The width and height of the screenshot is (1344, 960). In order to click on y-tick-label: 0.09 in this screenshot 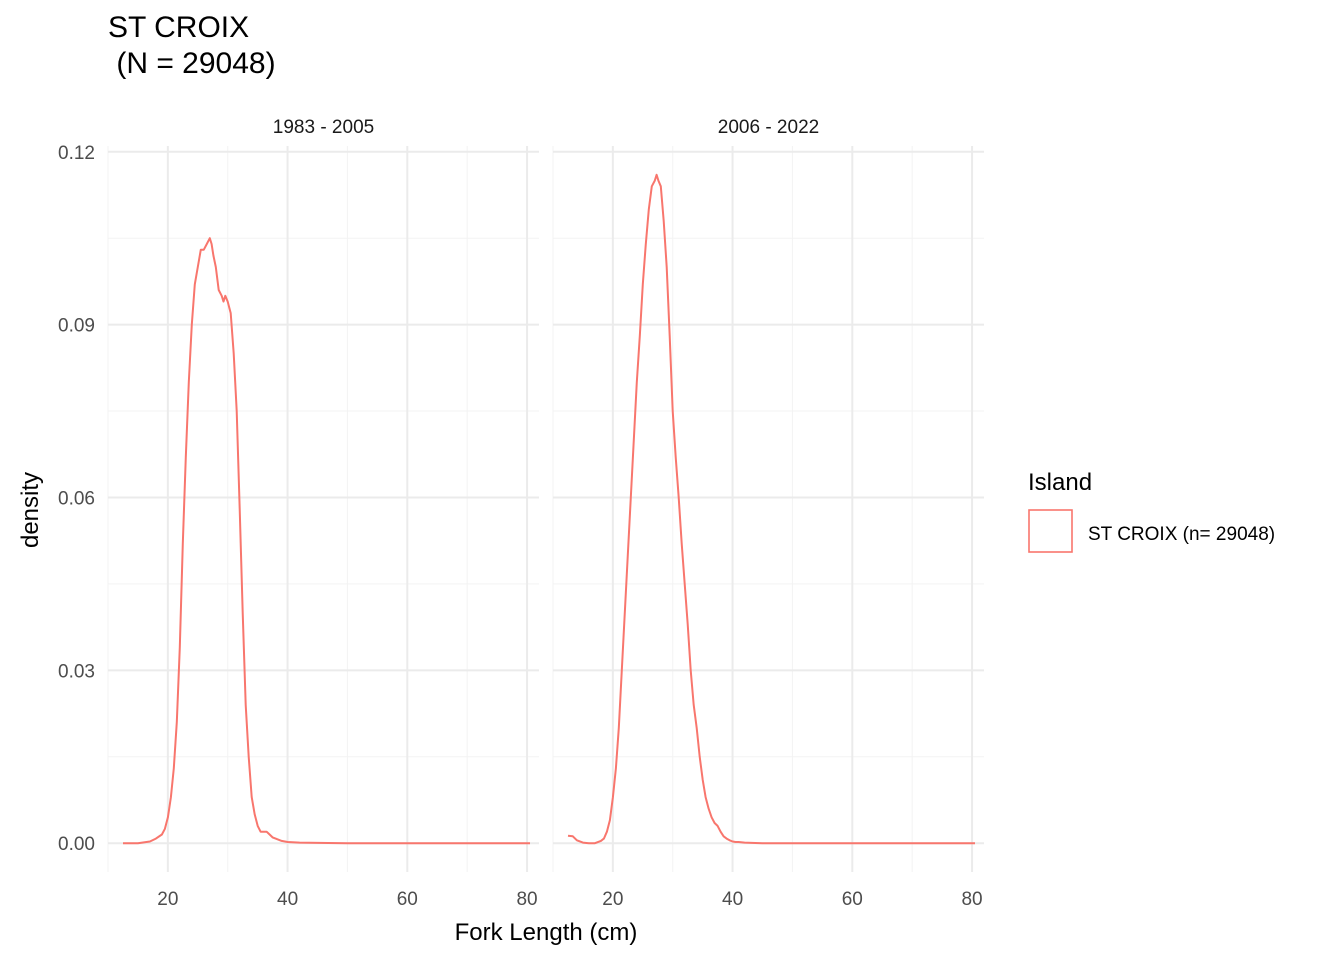, I will do `click(76, 326)`.